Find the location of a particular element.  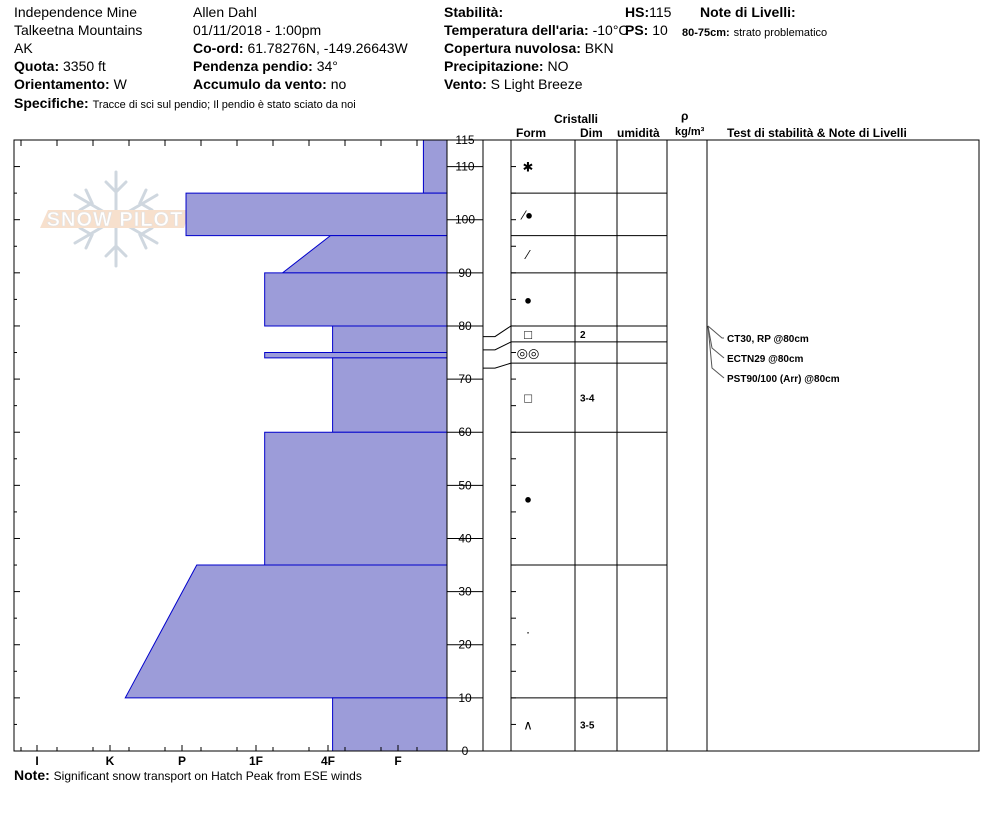

layer-note-depth: 80-75cm: is located at coordinates (706, 33).